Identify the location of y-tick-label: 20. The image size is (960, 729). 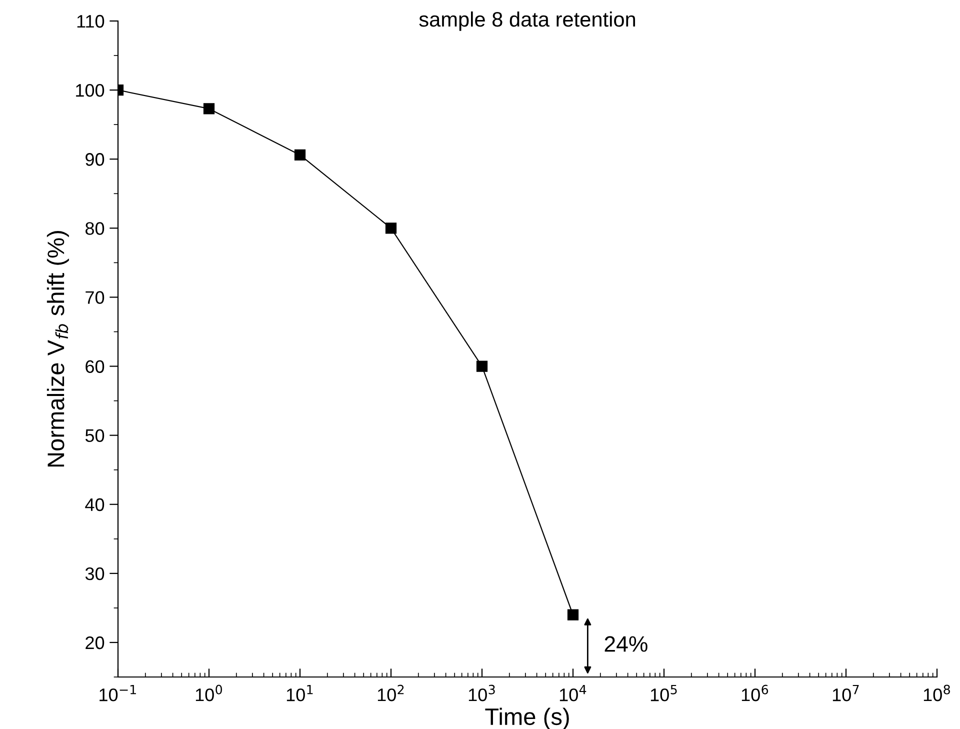
(95, 643).